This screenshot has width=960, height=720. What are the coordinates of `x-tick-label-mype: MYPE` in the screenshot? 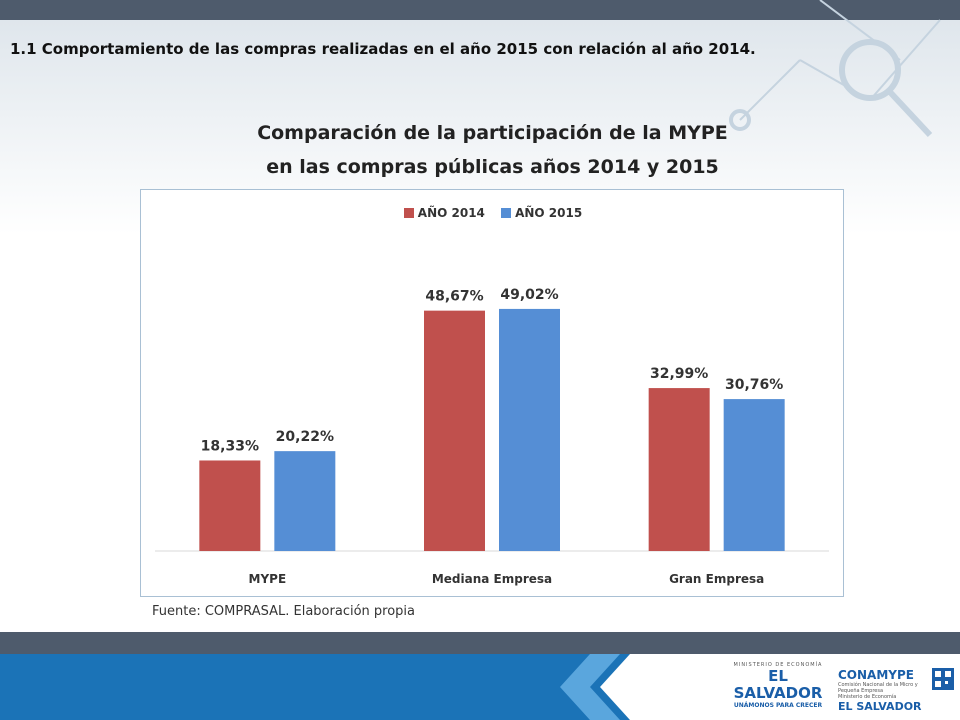 It's located at (268, 579).